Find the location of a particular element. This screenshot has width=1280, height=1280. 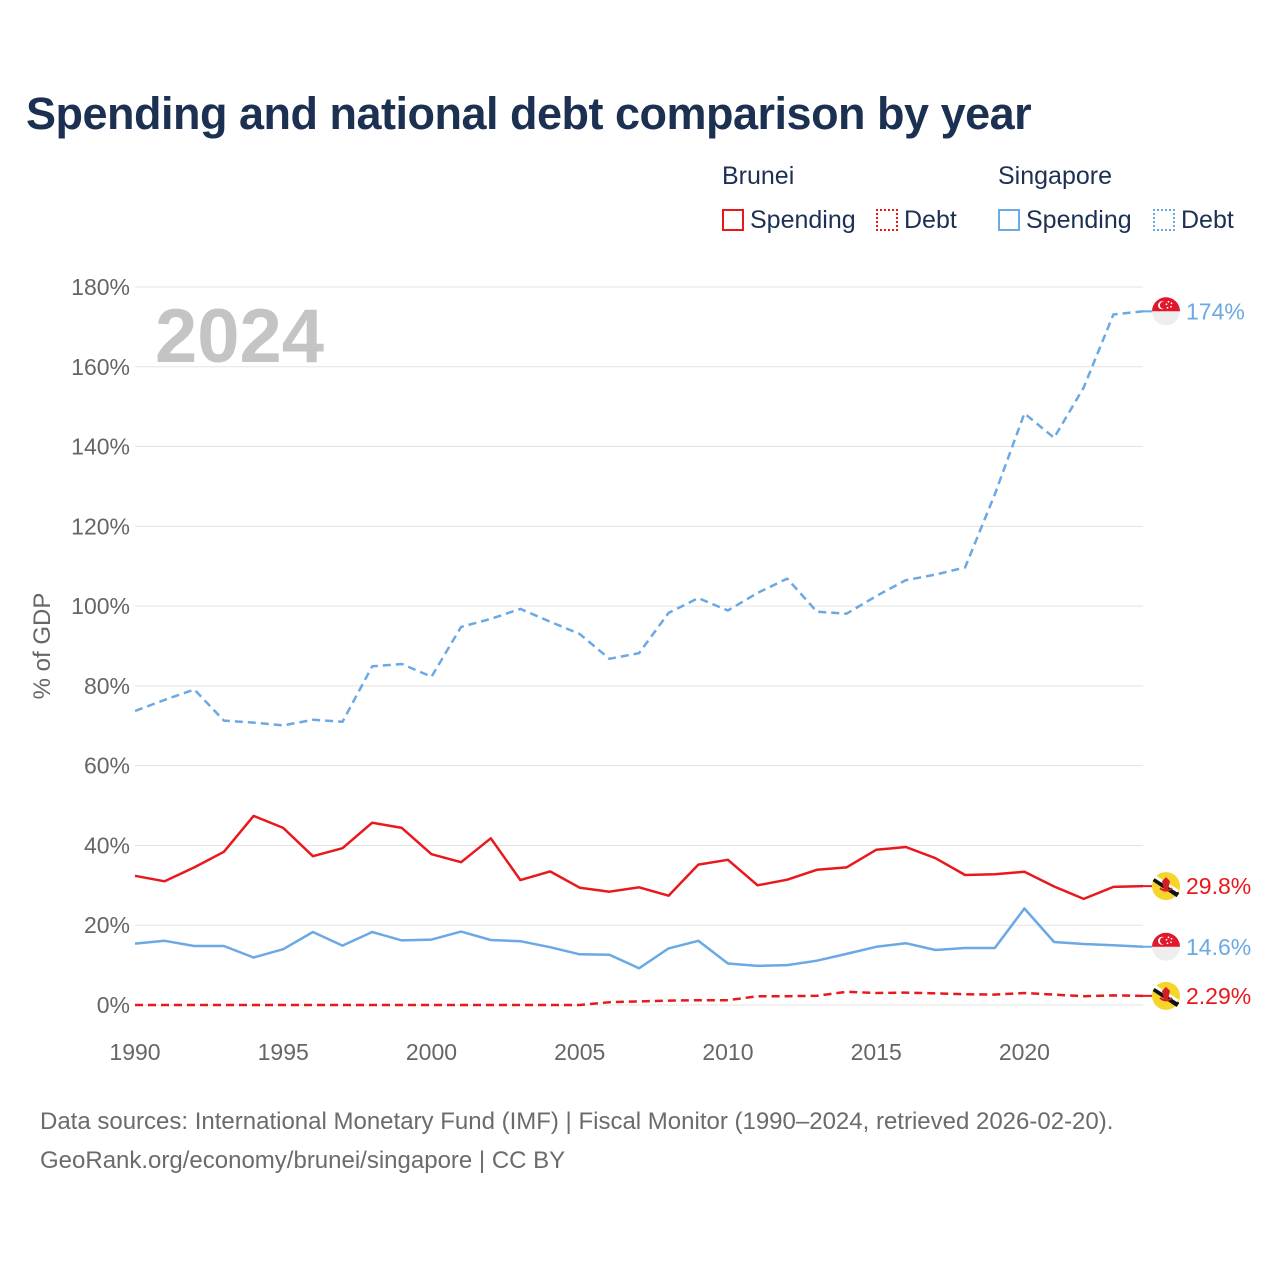

end-value-label: 2.29% is located at coordinates (1218, 996).